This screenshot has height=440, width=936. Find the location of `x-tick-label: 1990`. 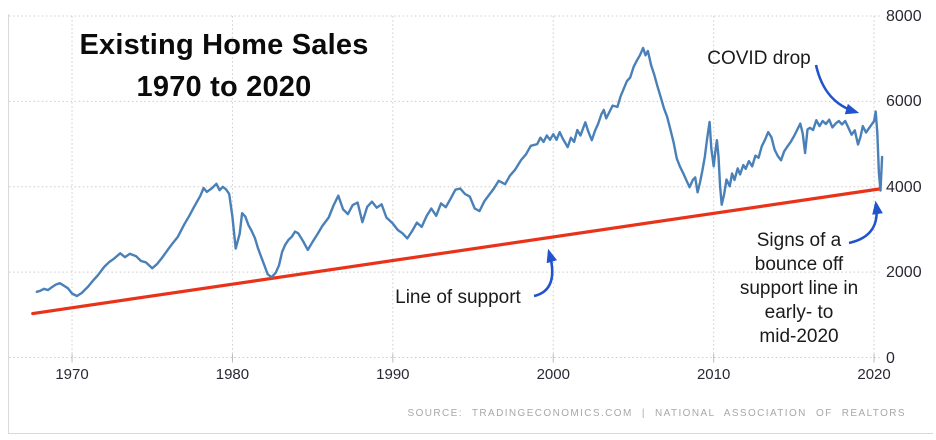

x-tick-label: 1990 is located at coordinates (393, 374).